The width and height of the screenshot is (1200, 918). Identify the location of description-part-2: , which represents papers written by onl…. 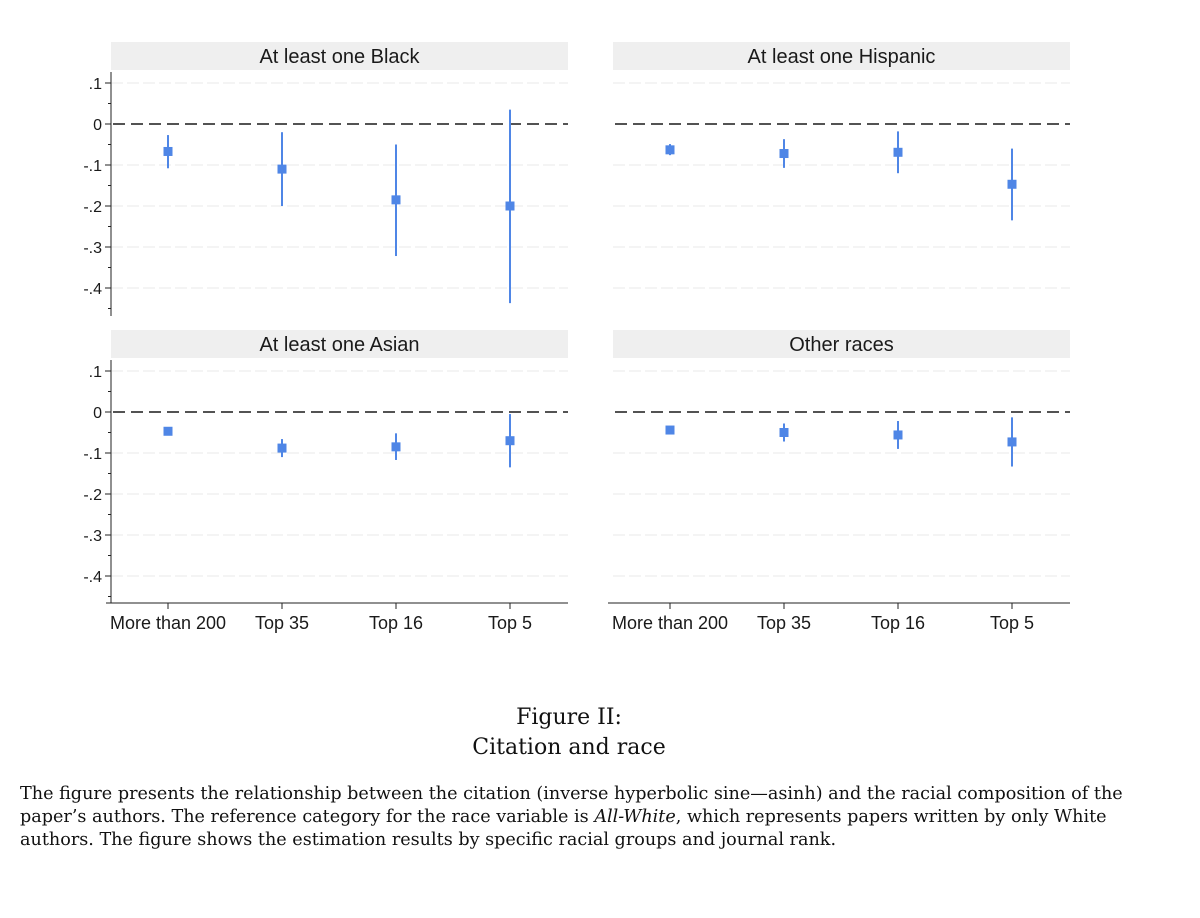
(563, 828).